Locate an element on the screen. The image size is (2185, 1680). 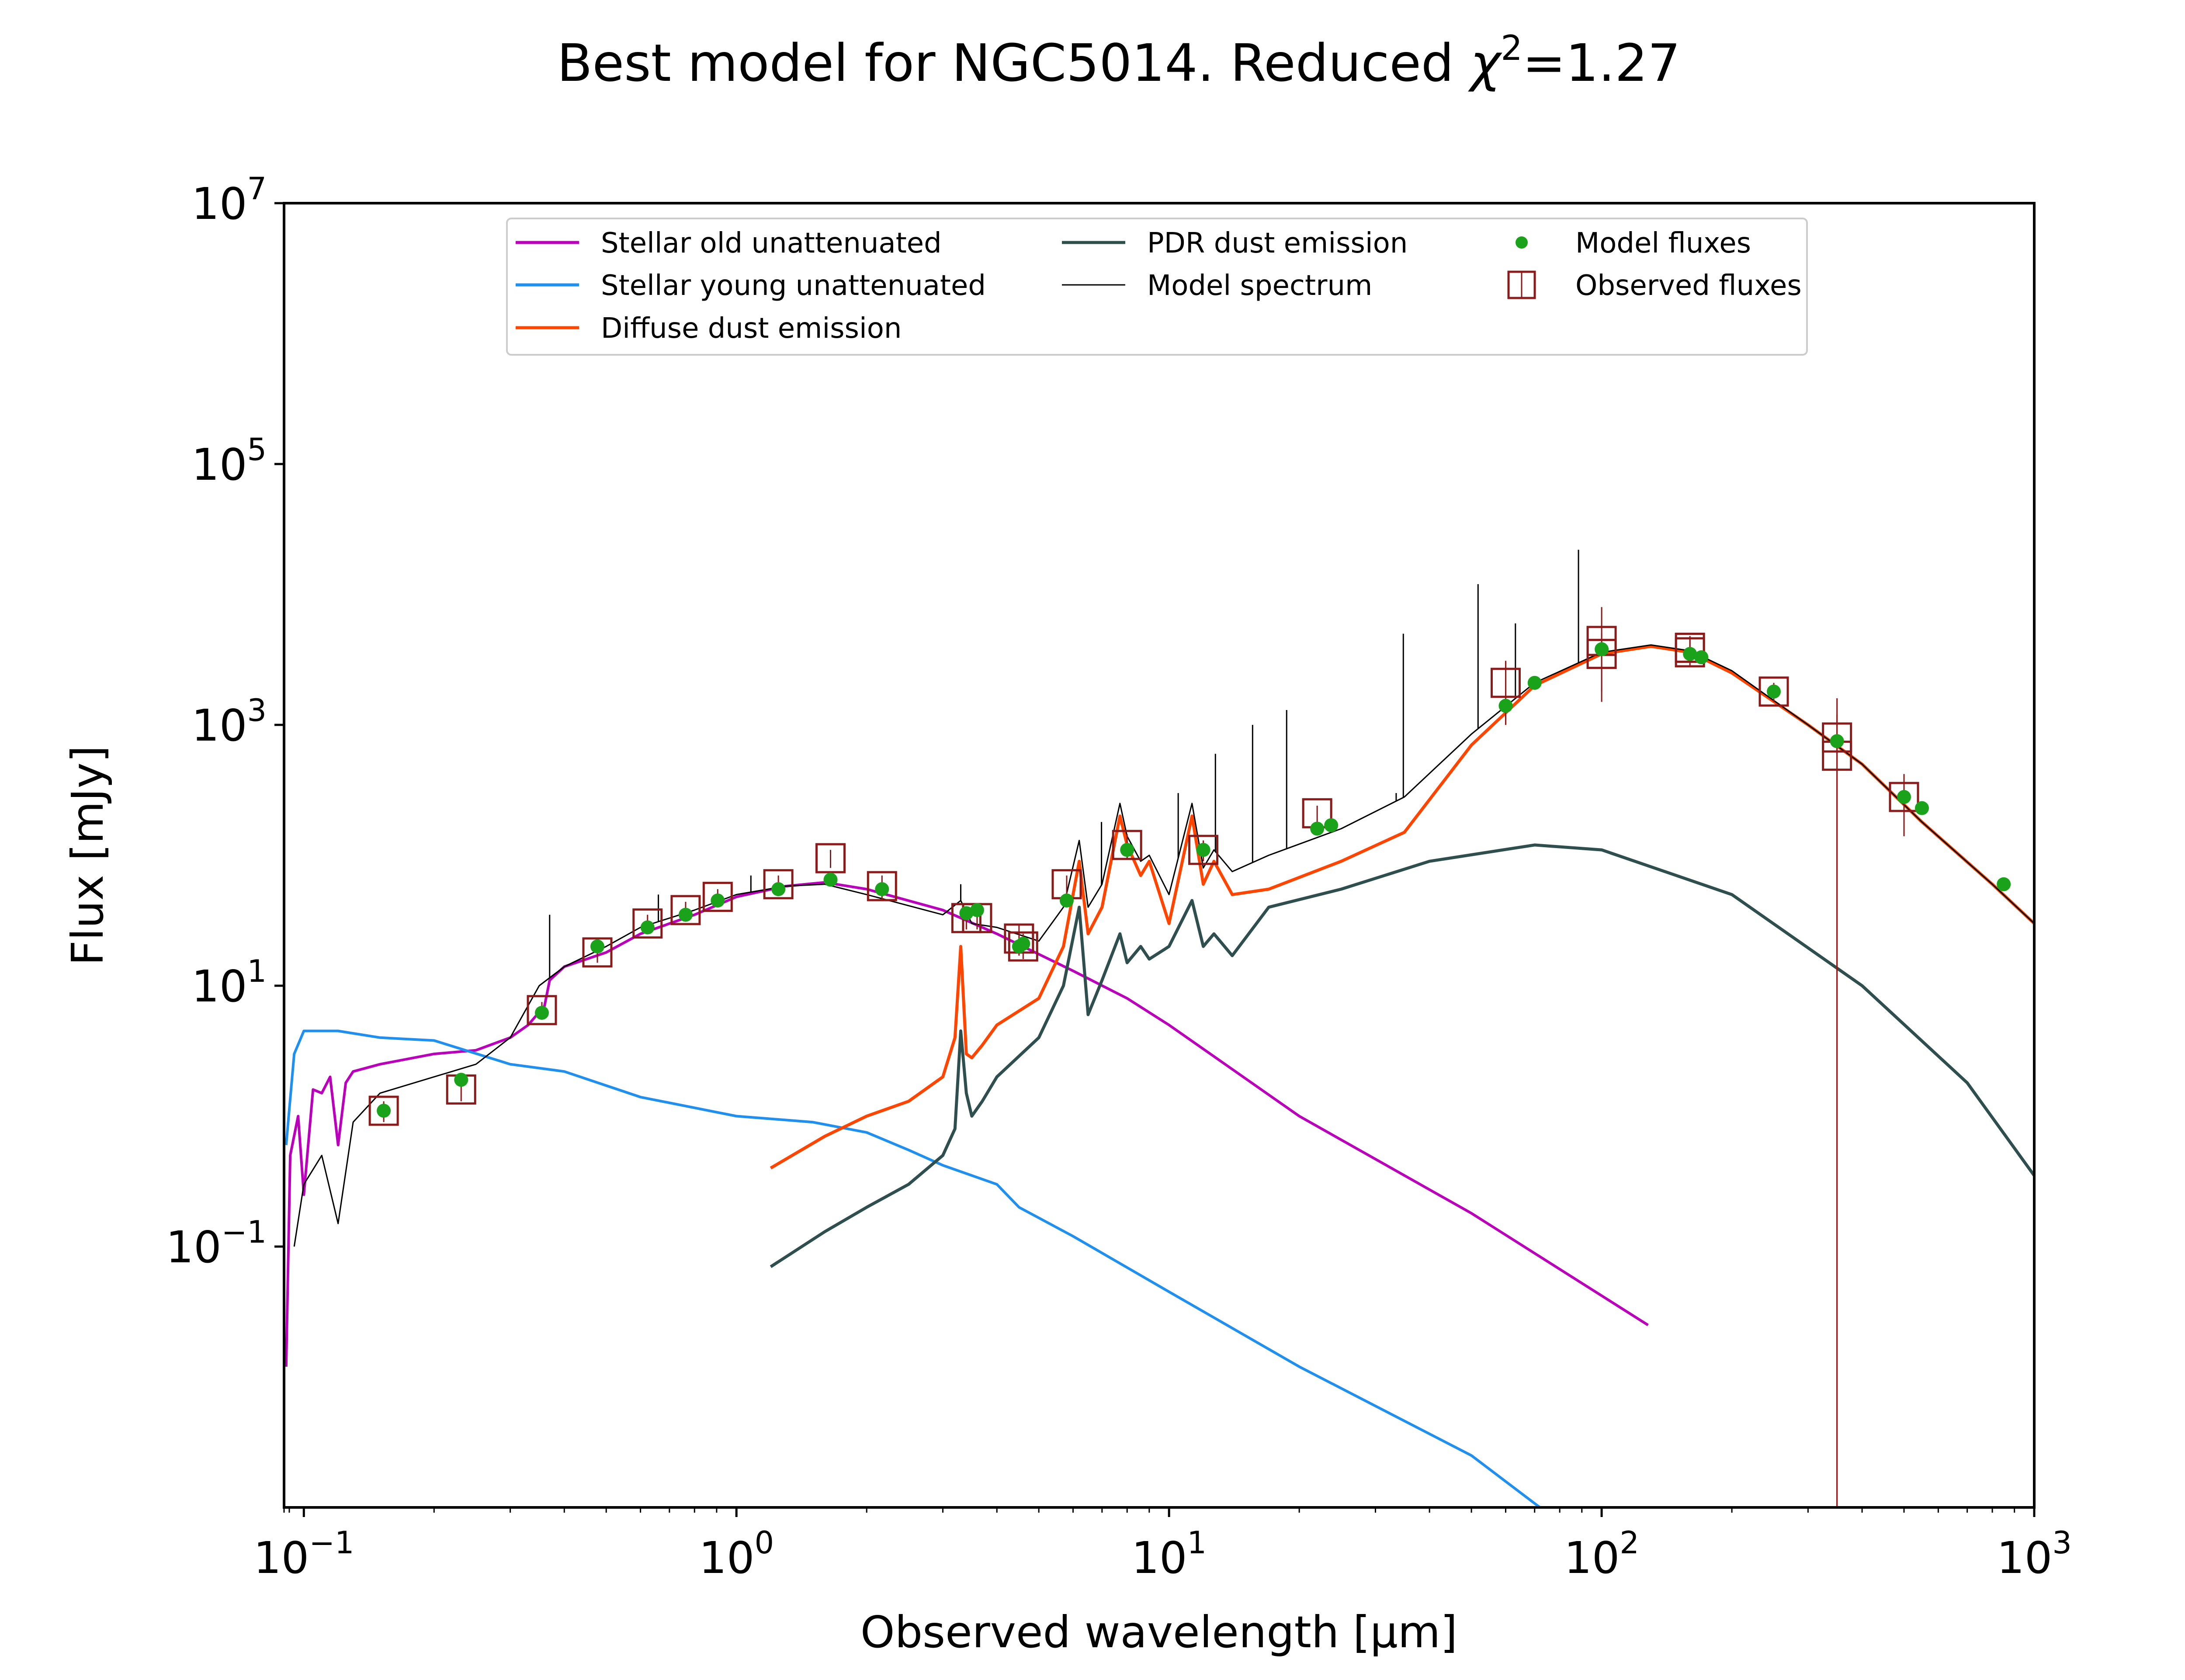
legend-box is located at coordinates (1157, 287).